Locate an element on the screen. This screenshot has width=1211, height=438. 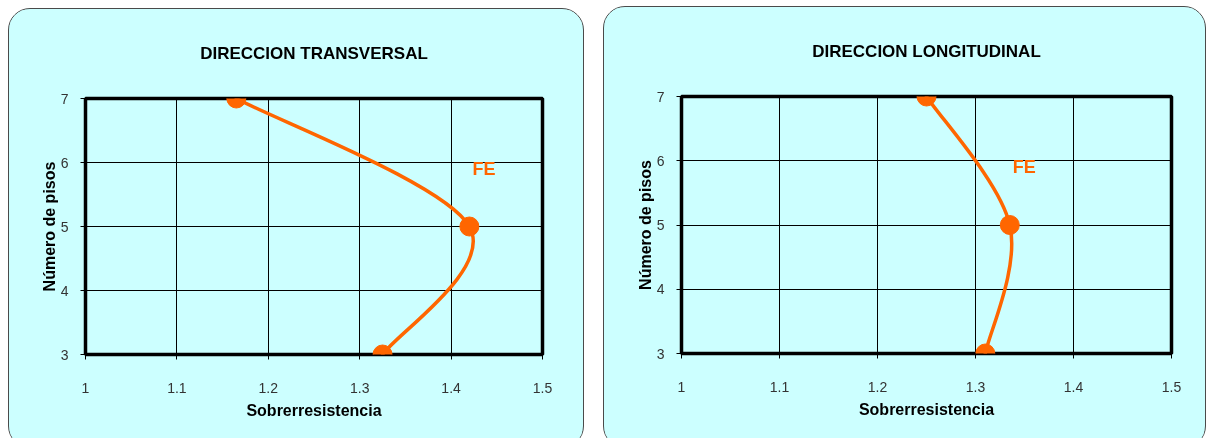
chart-title: DIRECCION TRANSVERSAL is located at coordinates (314, 53).